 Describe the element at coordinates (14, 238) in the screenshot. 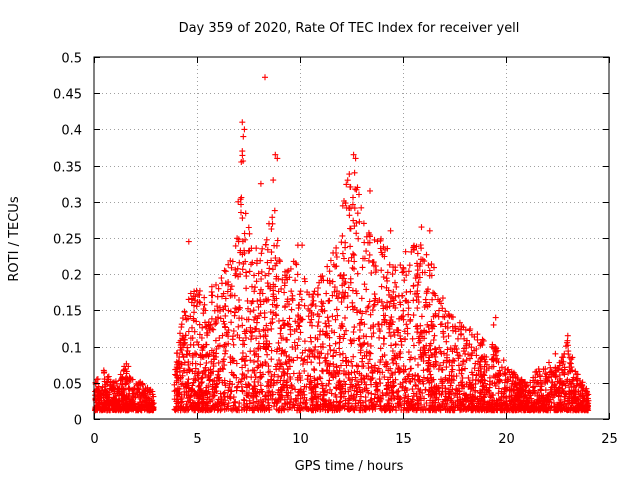

I see `y-axis-label: ROTI / TECUs` at that location.